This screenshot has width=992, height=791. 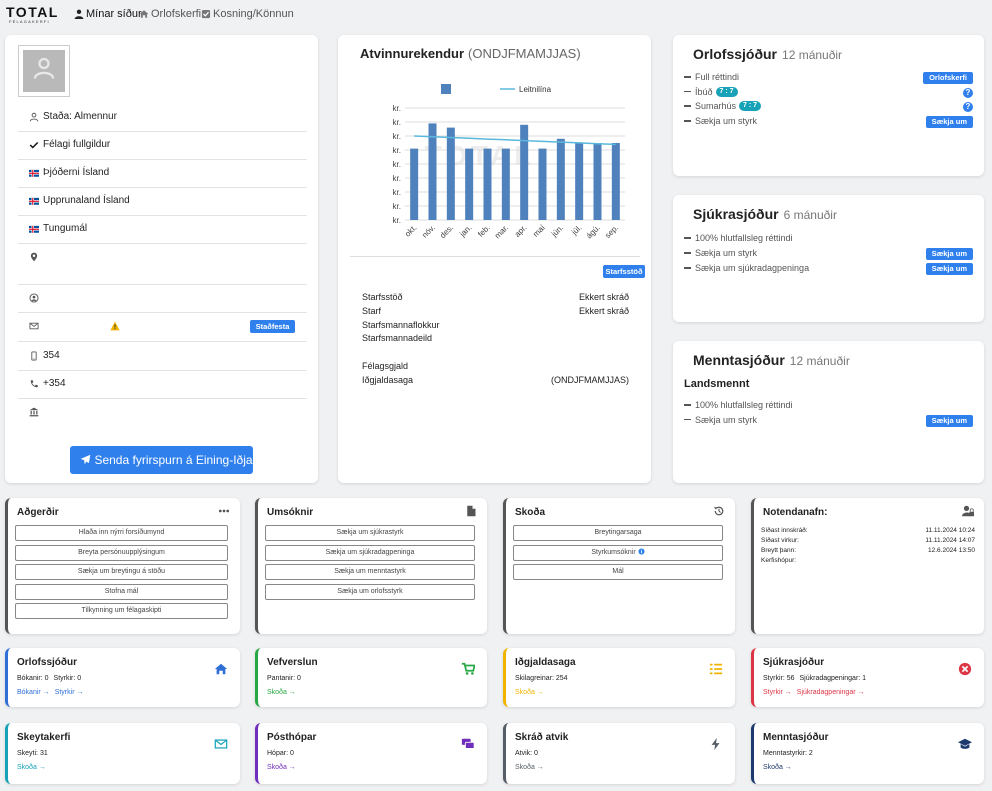 I want to click on fund-button: Orlofskerfi, so click(x=948, y=78).